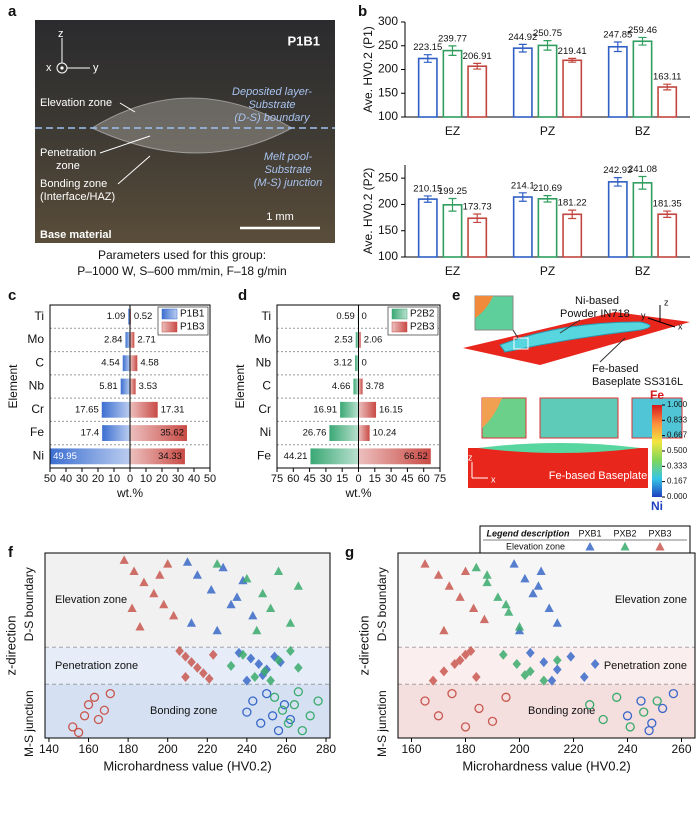 The image size is (700, 833). What do you see at coordinates (547, 131) in the screenshot?
I see `x-tick-label: PZ` at bounding box center [547, 131].